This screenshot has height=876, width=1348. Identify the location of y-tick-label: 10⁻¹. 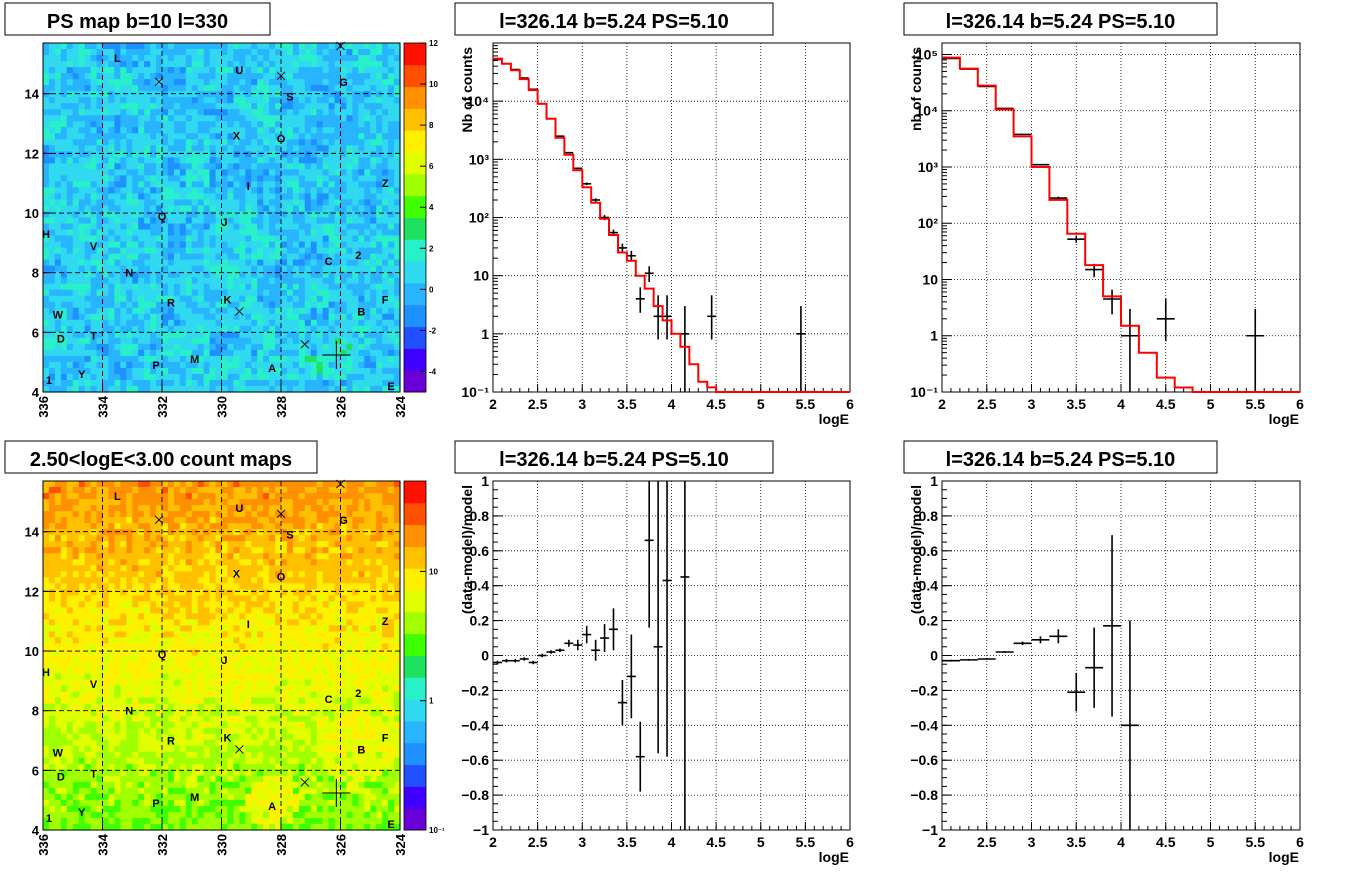
(924, 392).